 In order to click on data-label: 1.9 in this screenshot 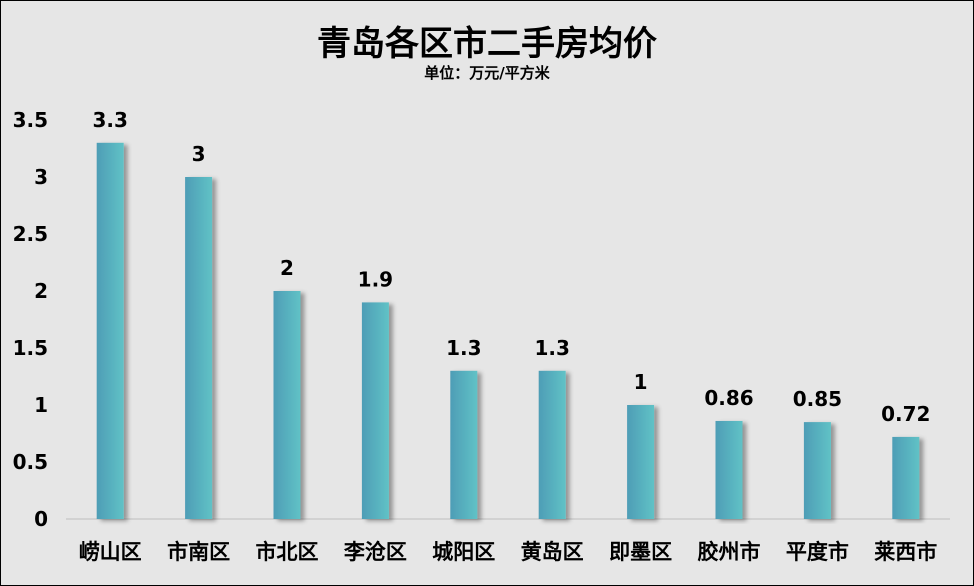, I will do `click(375, 279)`.